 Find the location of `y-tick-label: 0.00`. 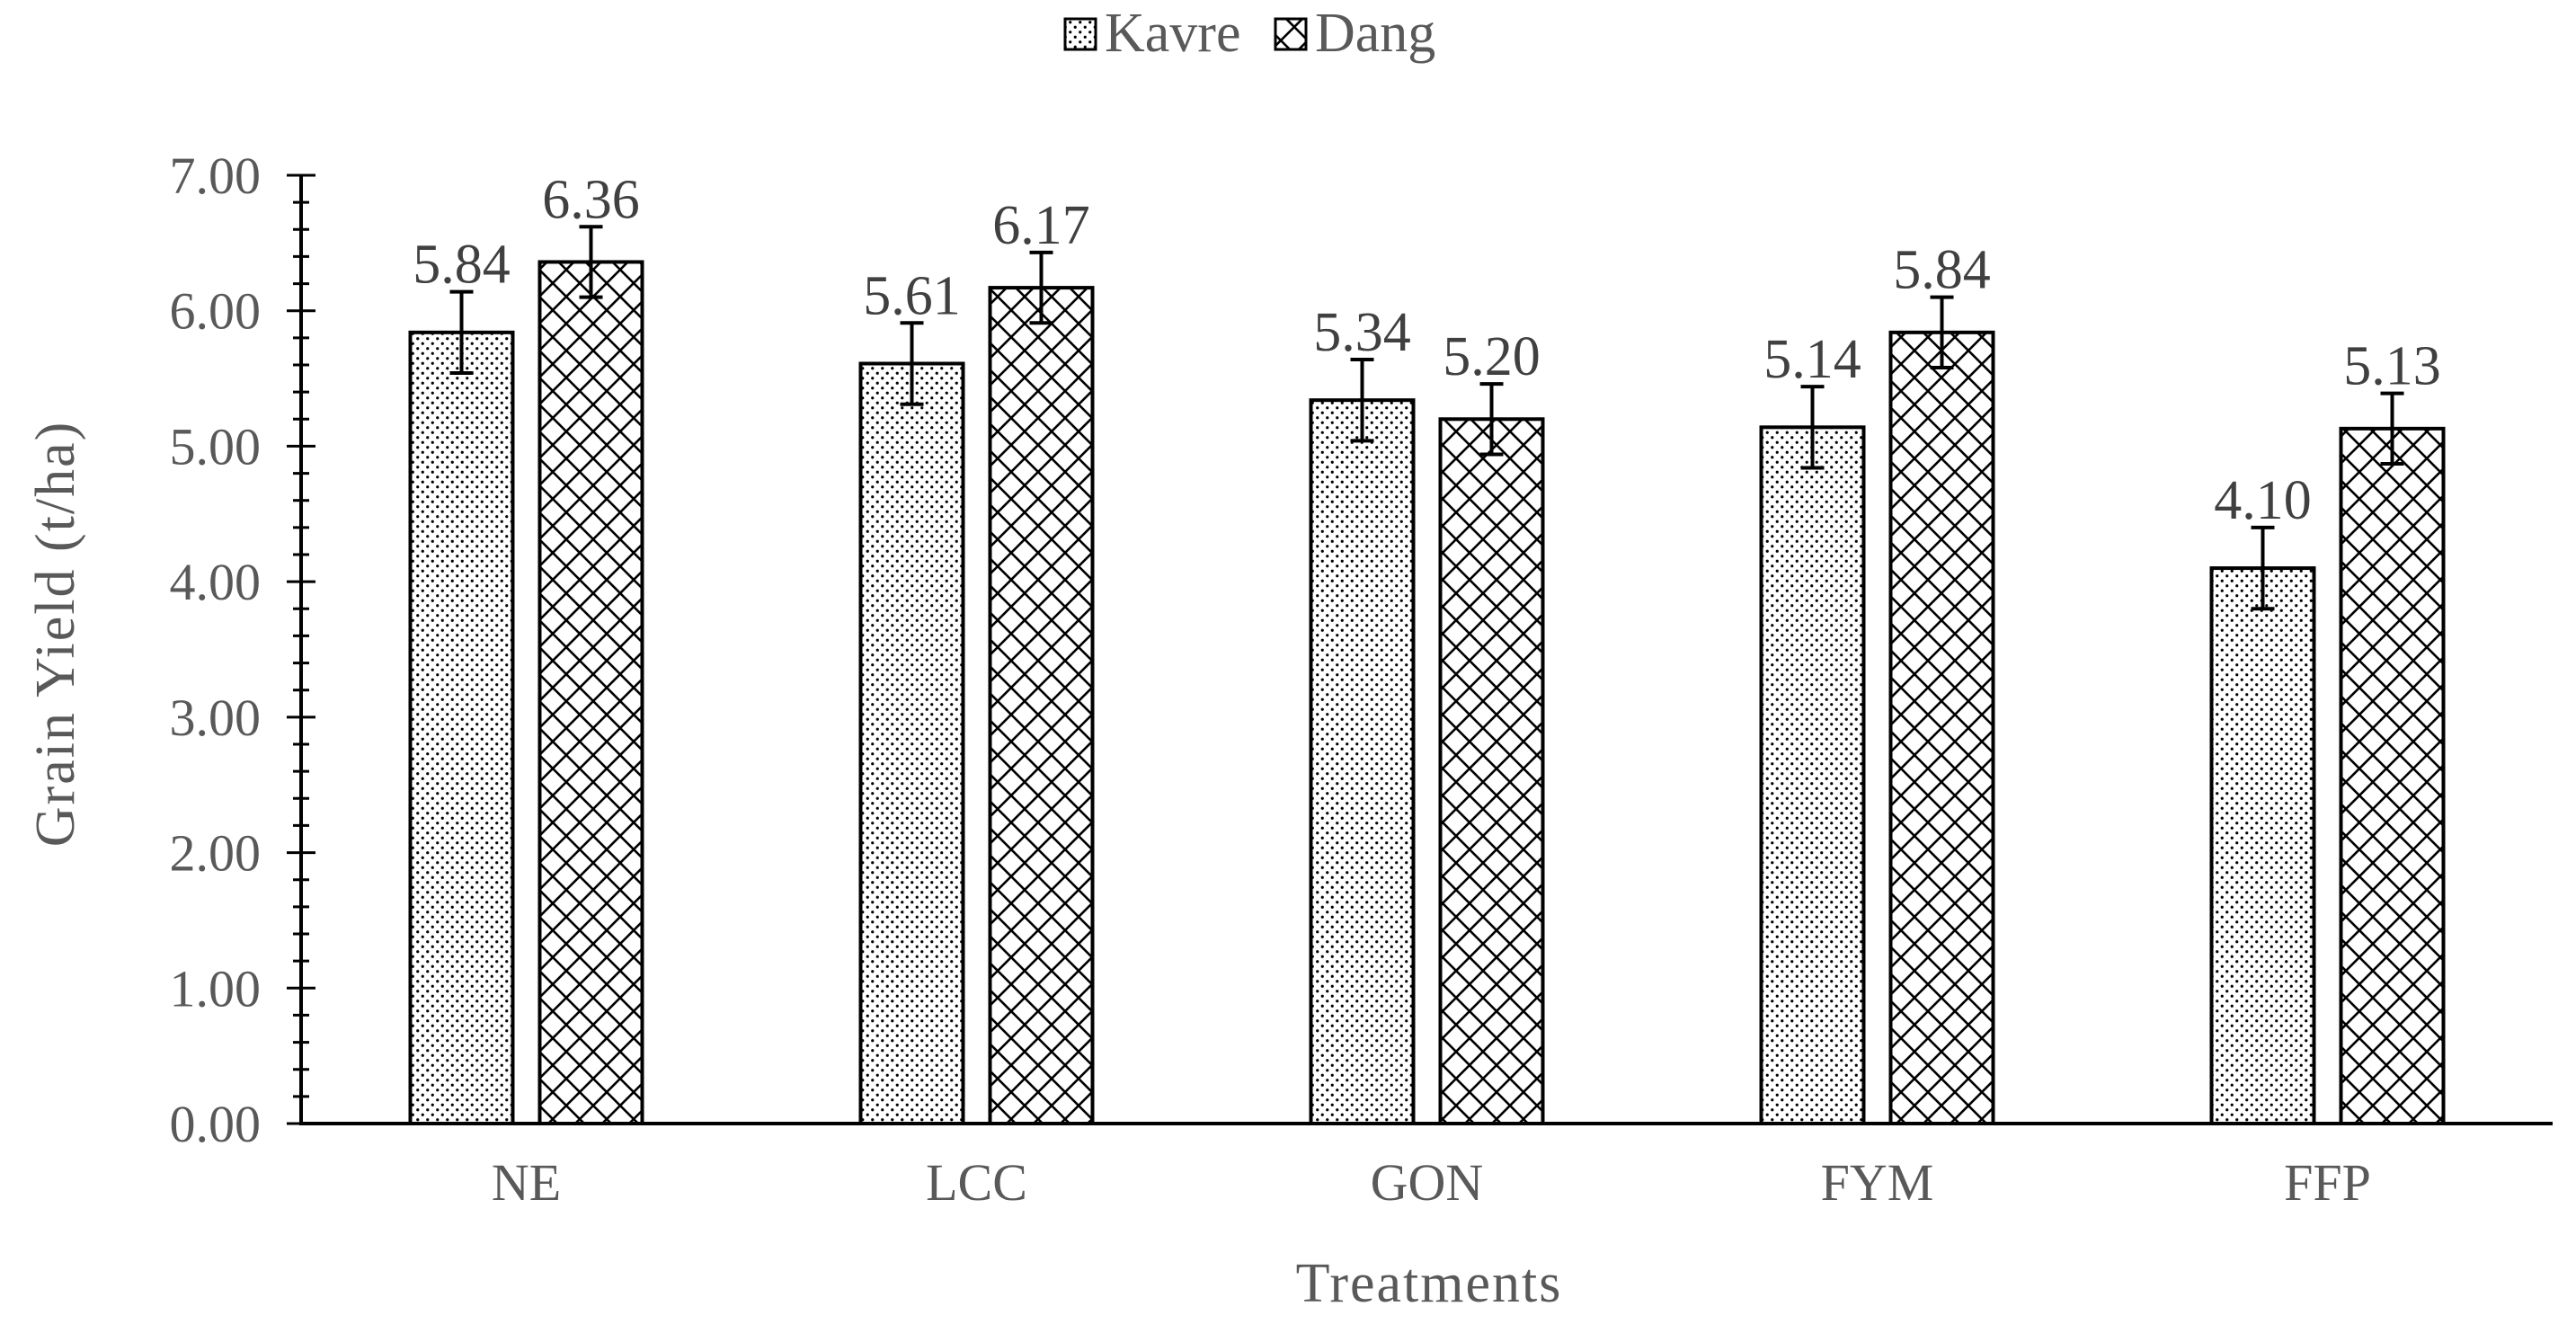

y-tick-label: 0.00 is located at coordinates (216, 1124).